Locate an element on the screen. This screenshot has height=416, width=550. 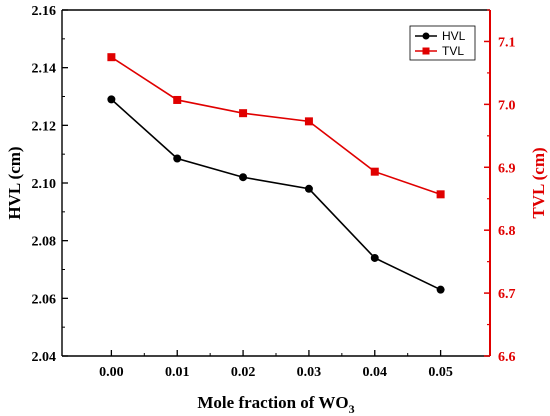
left-tick-label: 2.10 is located at coordinates (44, 184).